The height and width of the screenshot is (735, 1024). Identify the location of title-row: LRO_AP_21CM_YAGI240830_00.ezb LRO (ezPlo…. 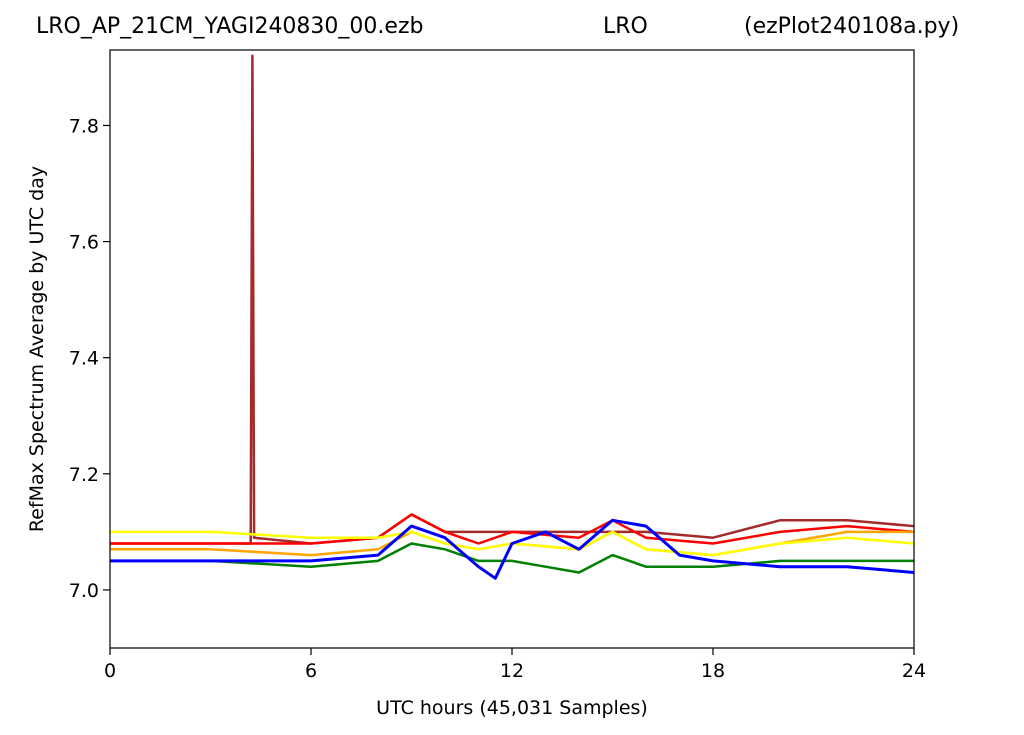
(512, 28).